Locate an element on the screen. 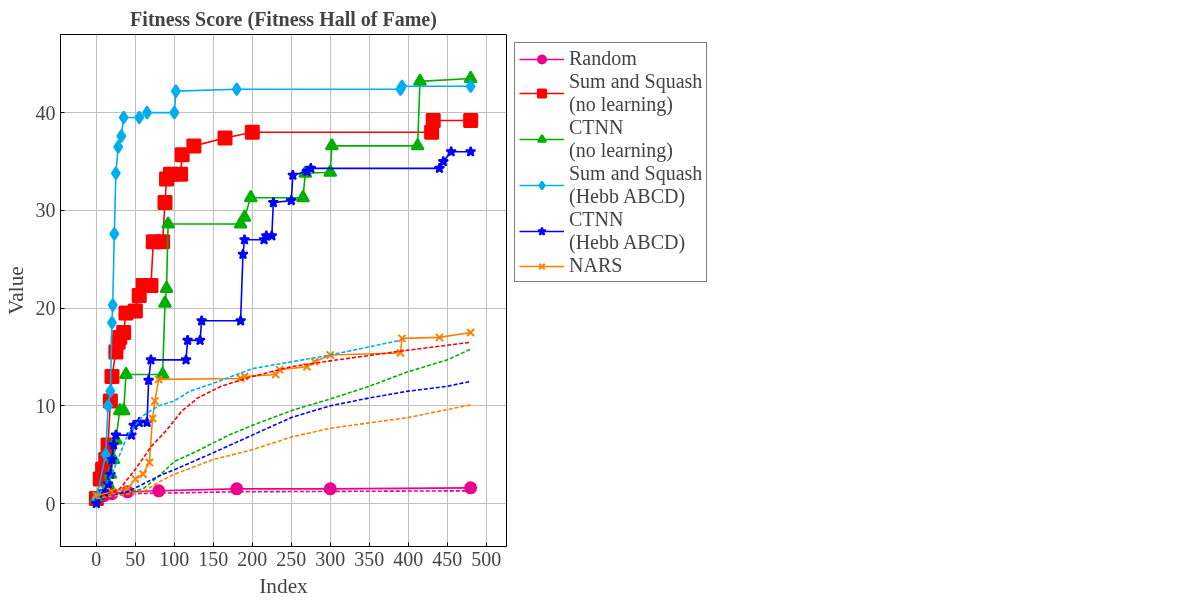 The width and height of the screenshot is (1179, 609). y-tick-label: 40 is located at coordinates (45, 112).